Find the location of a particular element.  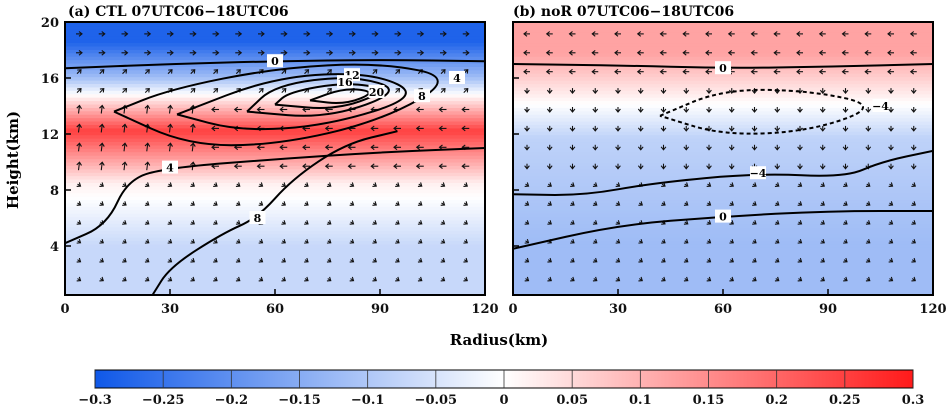

panel-b-contour-line is located at coordinates (723, 172).